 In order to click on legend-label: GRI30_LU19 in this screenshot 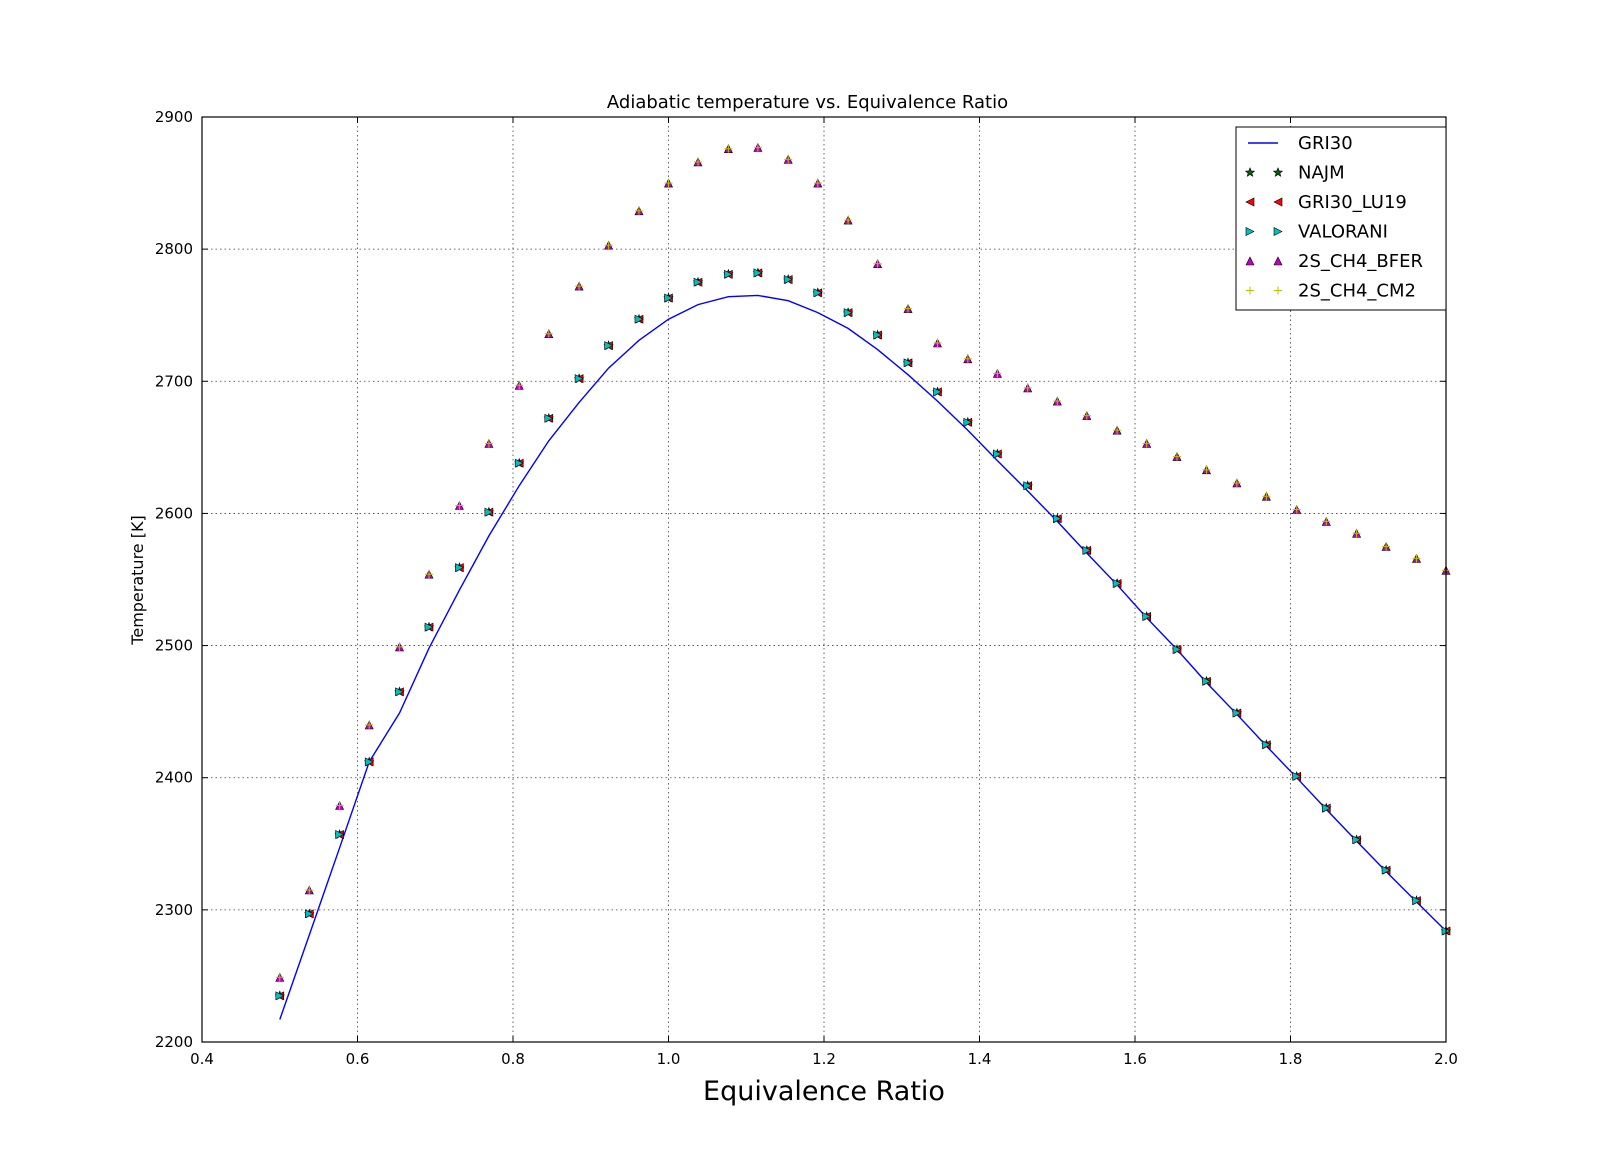, I will do `click(1352, 202)`.